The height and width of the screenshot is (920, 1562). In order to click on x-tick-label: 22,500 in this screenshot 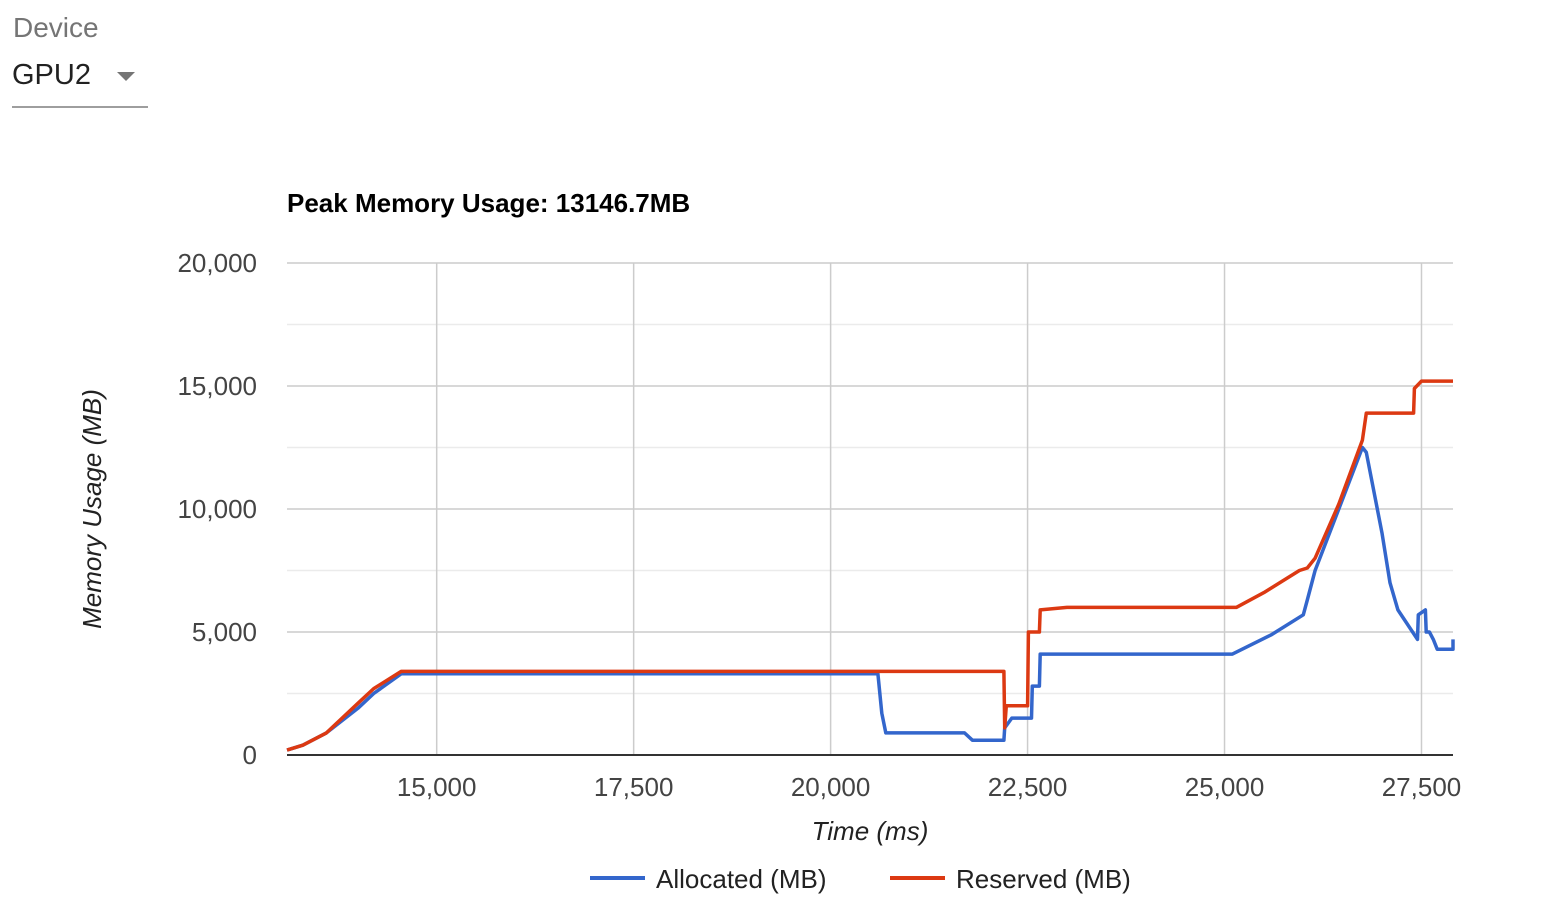, I will do `click(1028, 787)`.